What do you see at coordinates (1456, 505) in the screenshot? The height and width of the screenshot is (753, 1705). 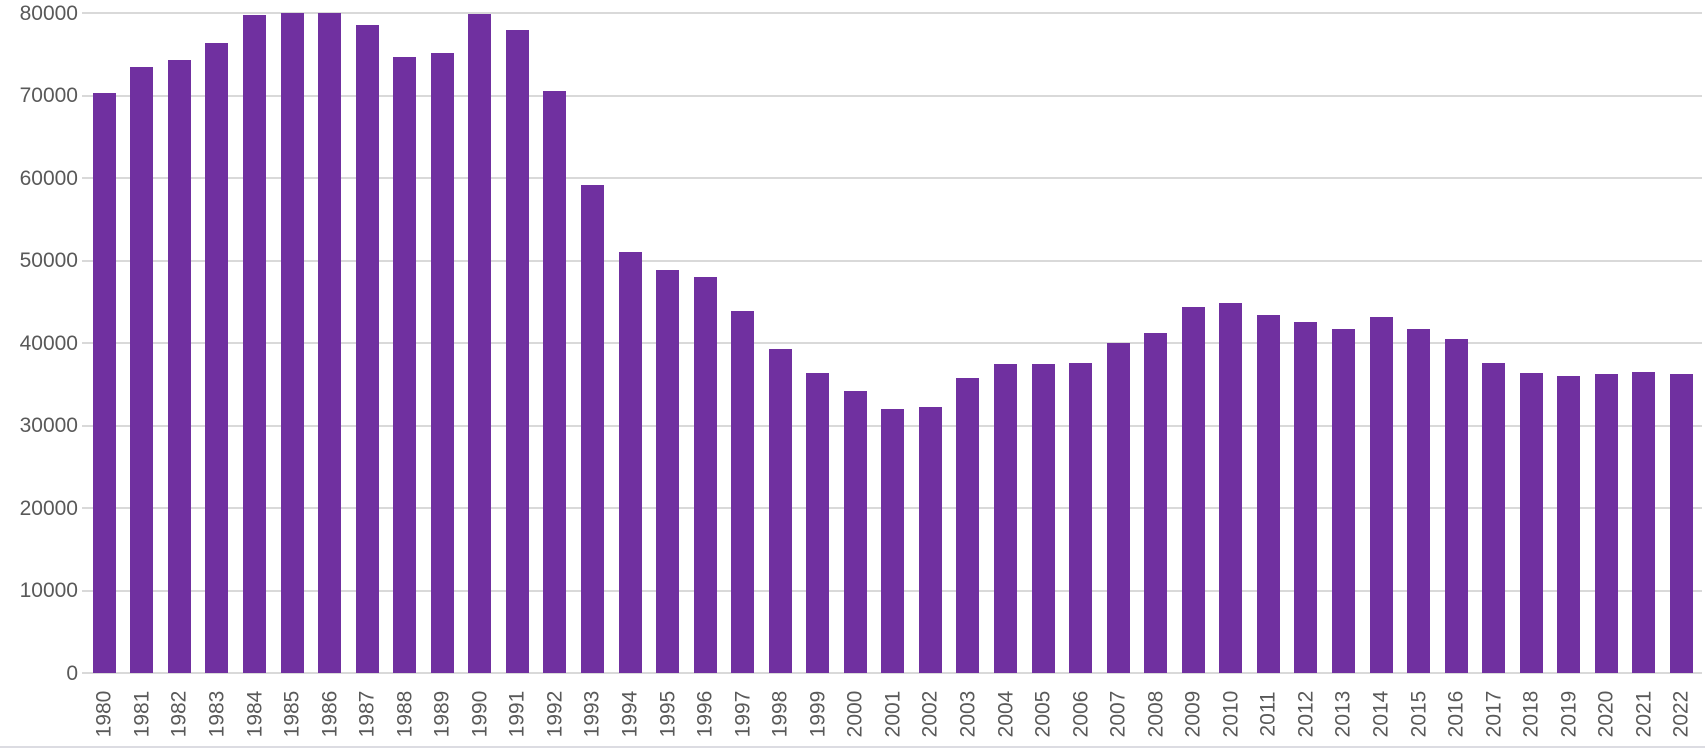 I see `bar-2016` at bounding box center [1456, 505].